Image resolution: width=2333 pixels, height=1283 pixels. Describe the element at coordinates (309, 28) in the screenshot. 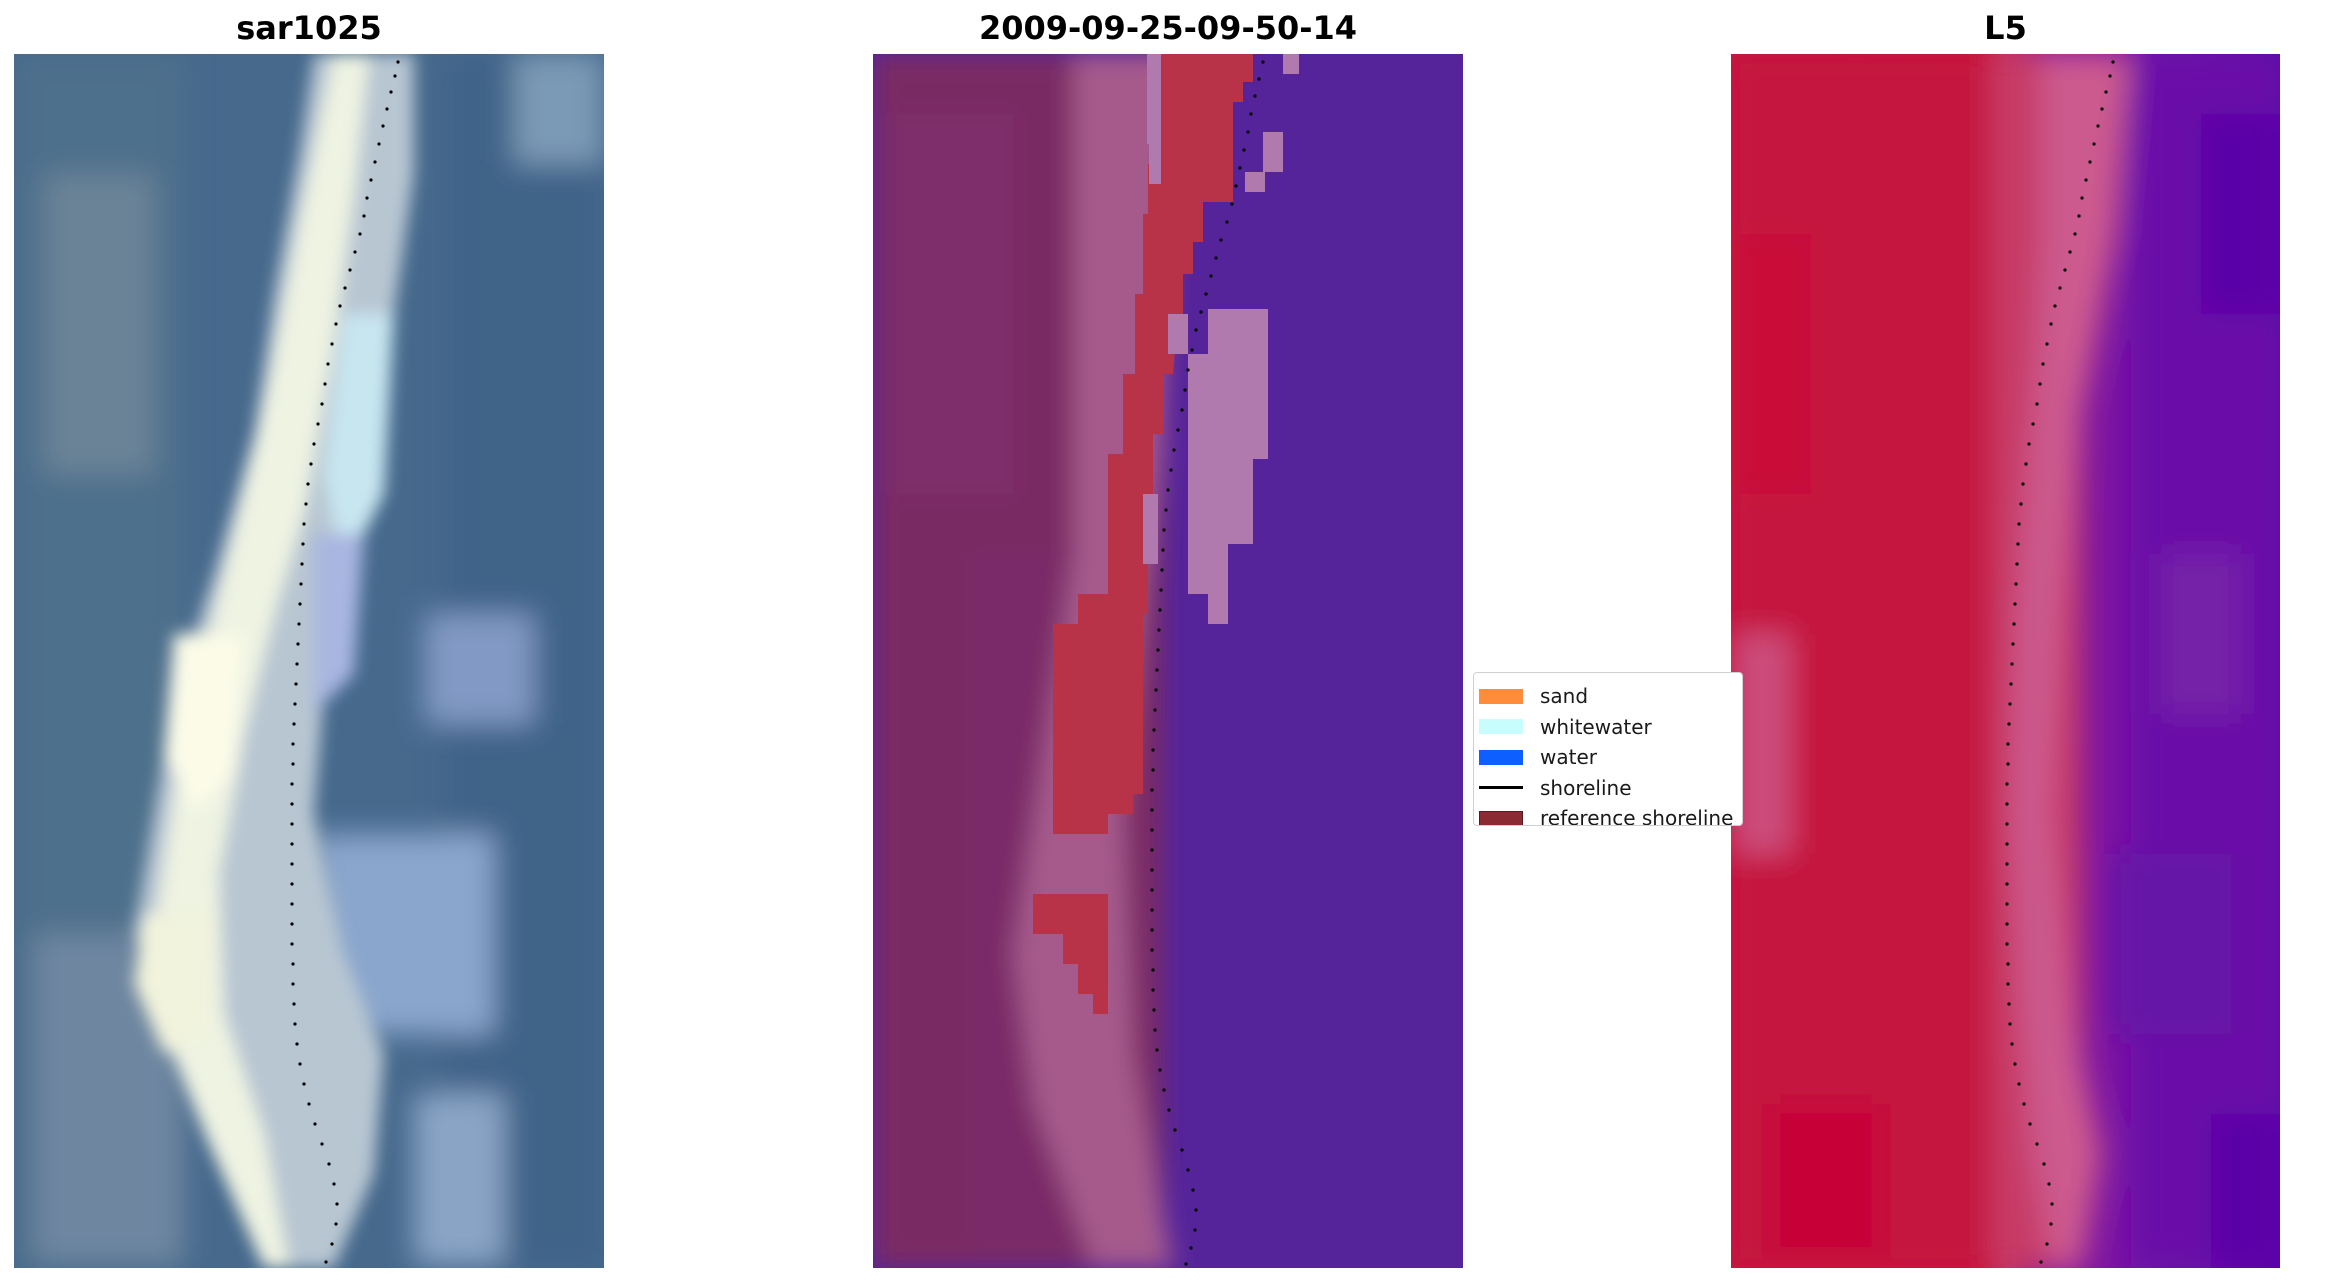

I see `panel-title-rgb: sar1025` at that location.